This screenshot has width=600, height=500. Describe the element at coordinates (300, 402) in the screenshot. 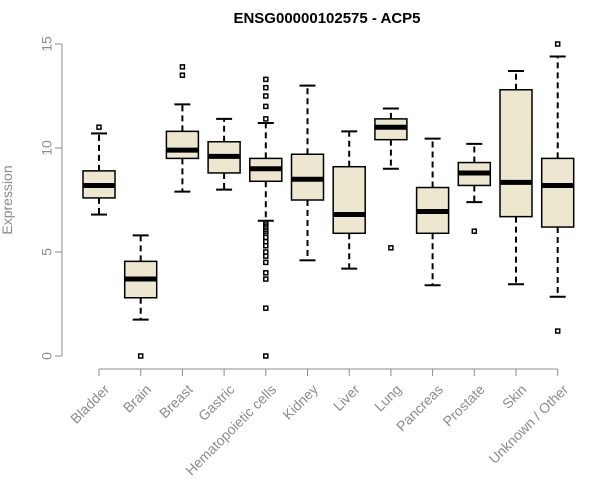

I see `x-tick-label: Kidney` at that location.